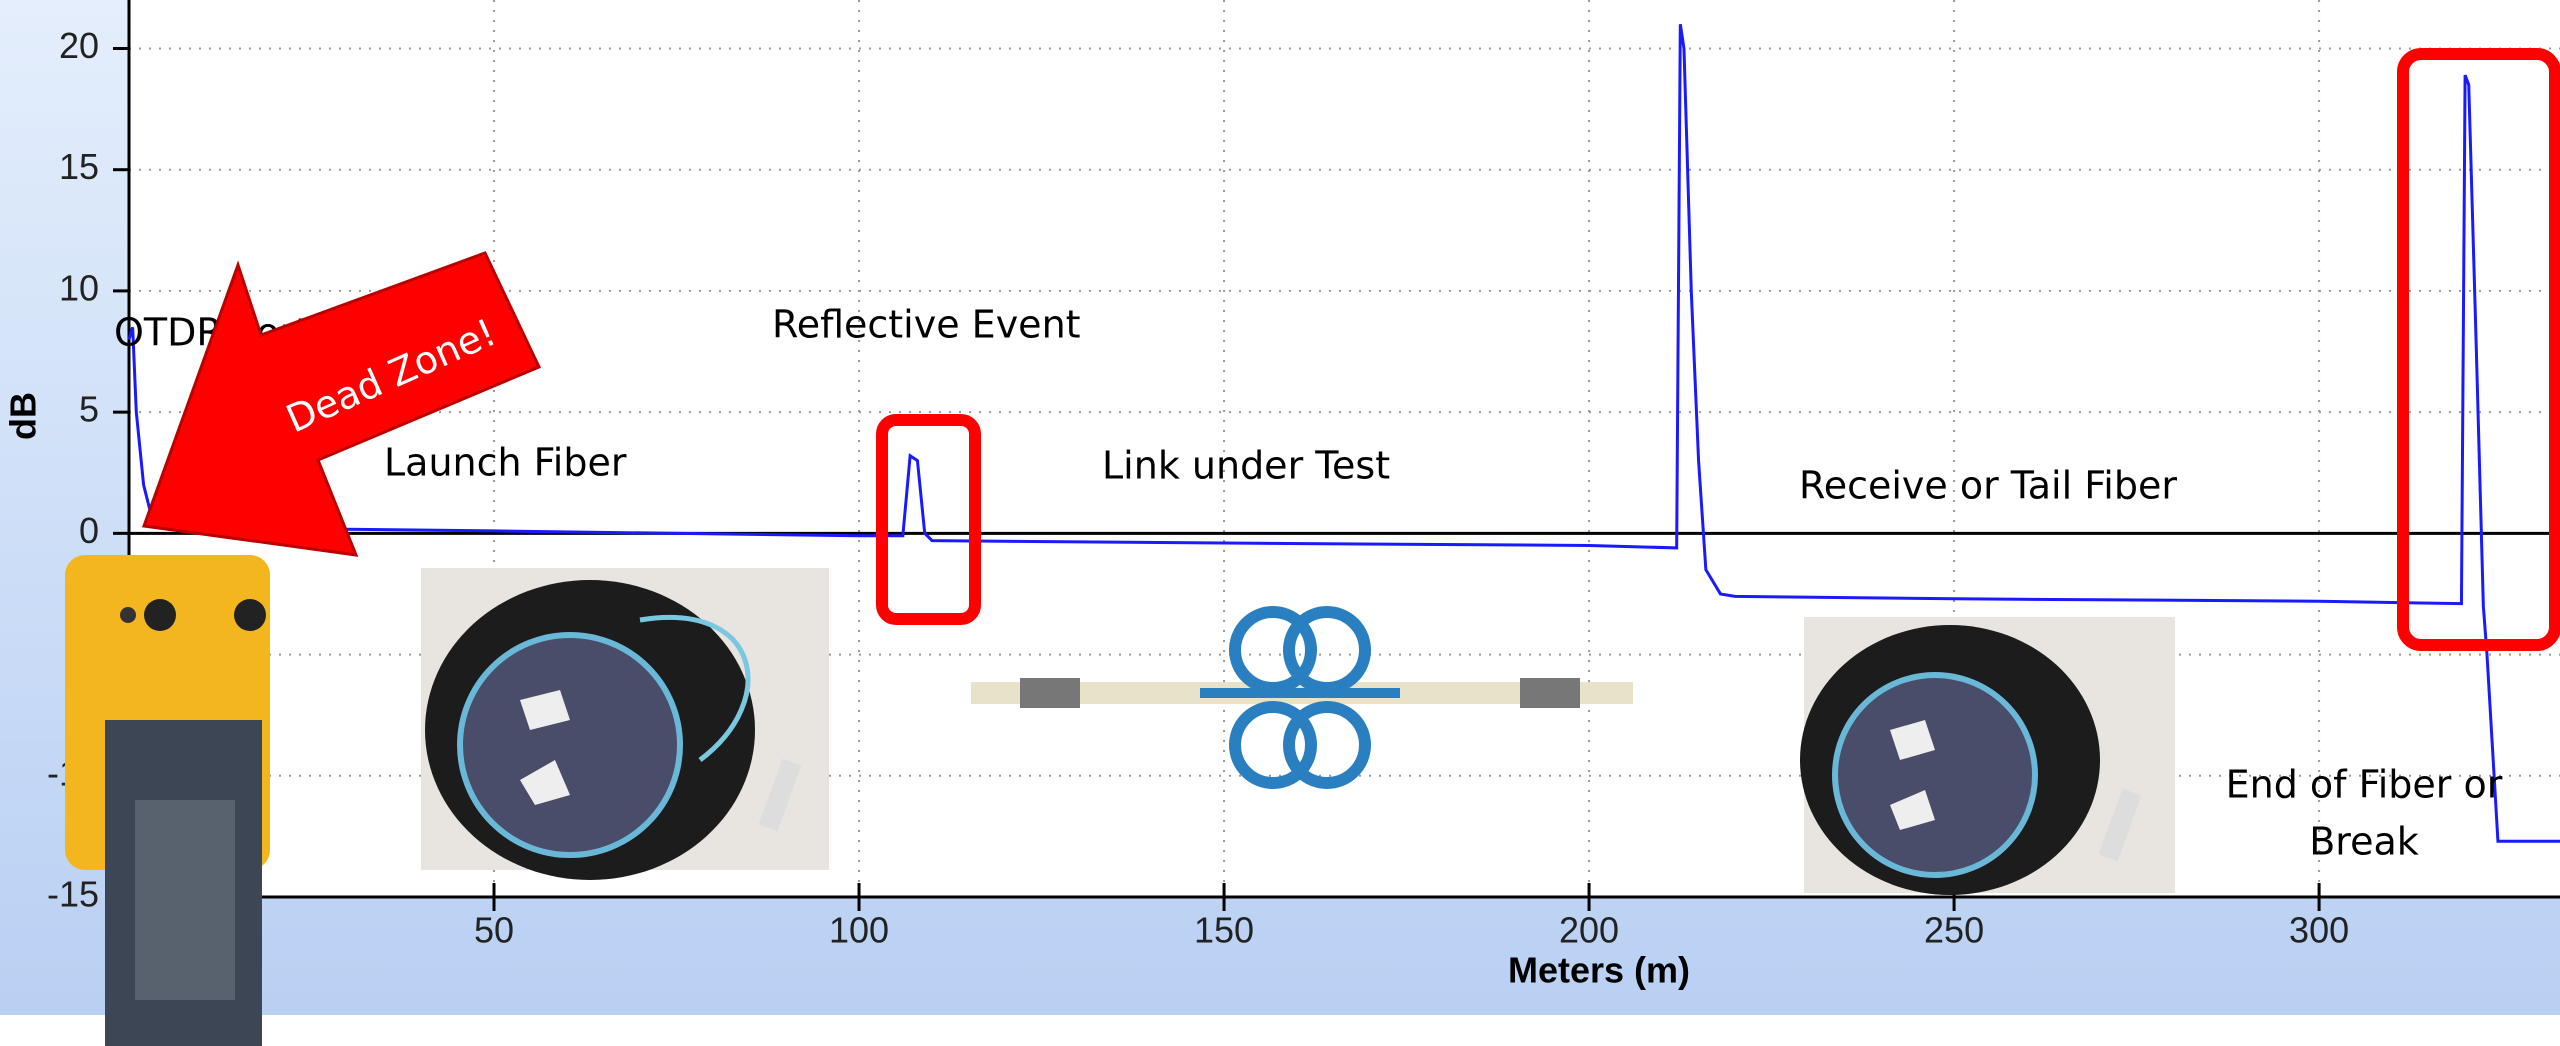 The height and width of the screenshot is (1046, 2560). I want to click on annotation: Break, so click(2364, 842).